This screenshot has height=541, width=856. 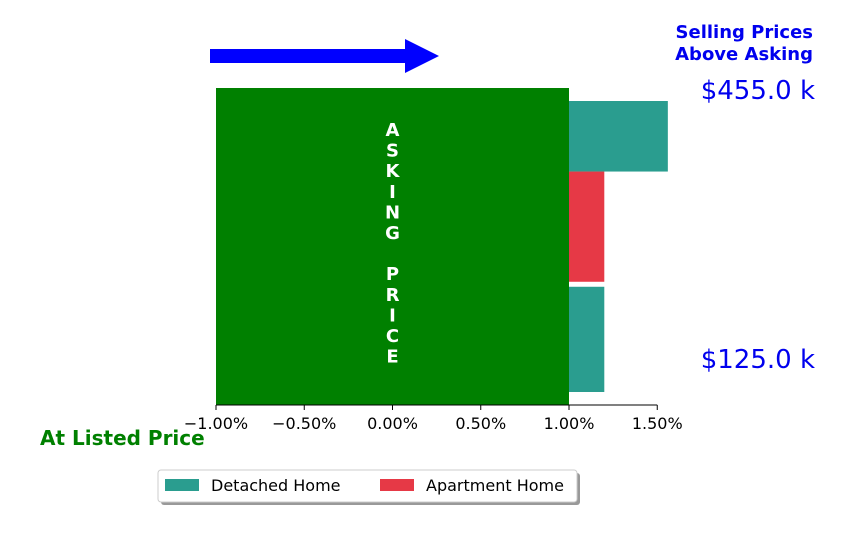 What do you see at coordinates (304, 423) in the screenshot?
I see `x-tick-label: −0.50%` at bounding box center [304, 423].